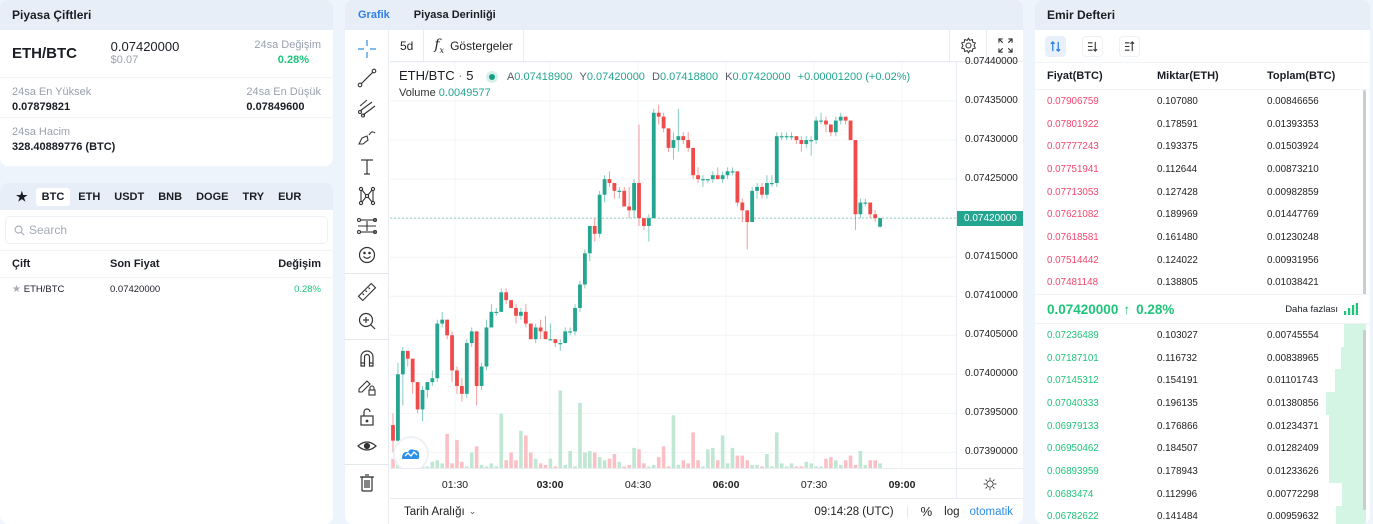 Image resolution: width=1373 pixels, height=524 pixels. I want to click on tab-doge: DOGE, so click(212, 196).